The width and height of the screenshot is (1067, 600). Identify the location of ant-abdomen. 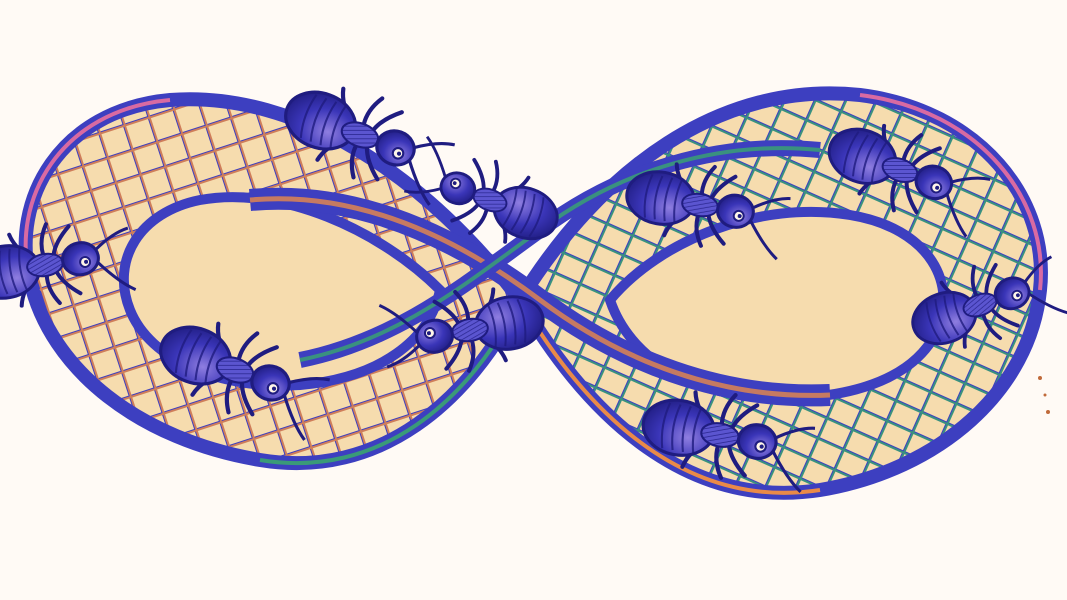
(320, 120).